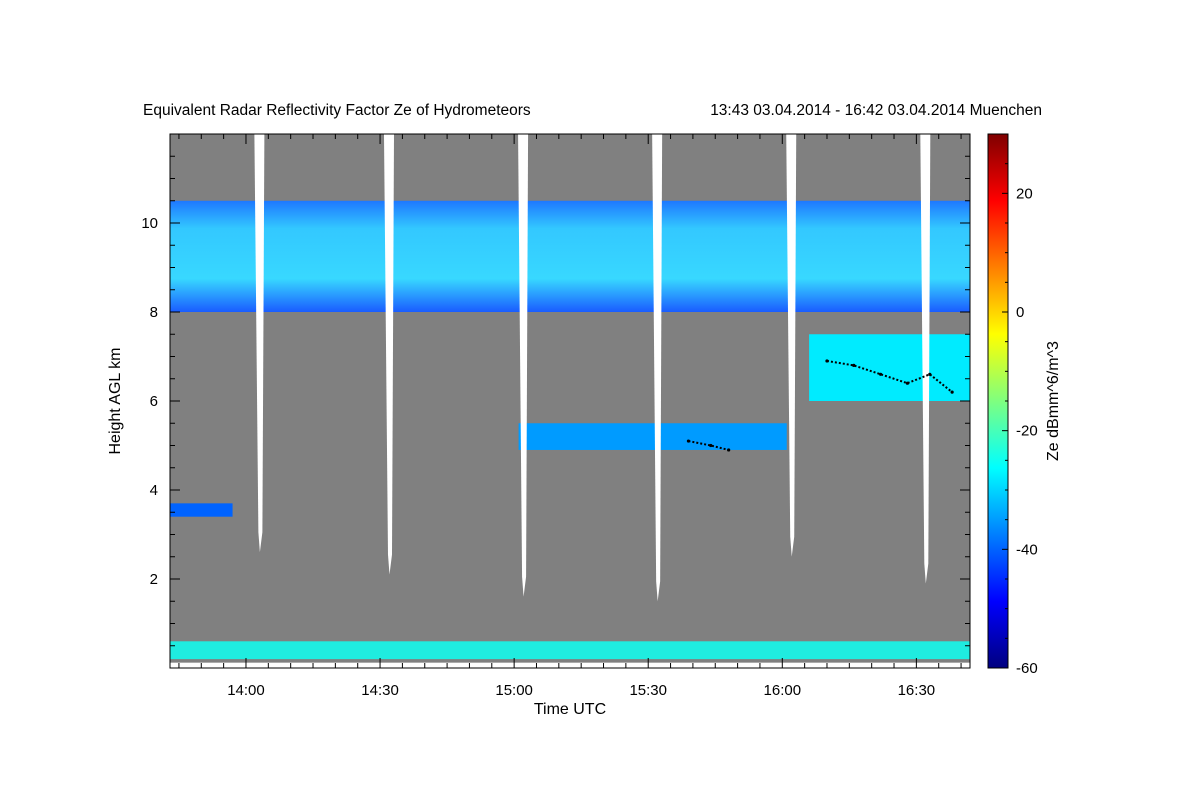 The image size is (1200, 800). What do you see at coordinates (570, 256) in the screenshot?
I see `cirrus-layer` at bounding box center [570, 256].